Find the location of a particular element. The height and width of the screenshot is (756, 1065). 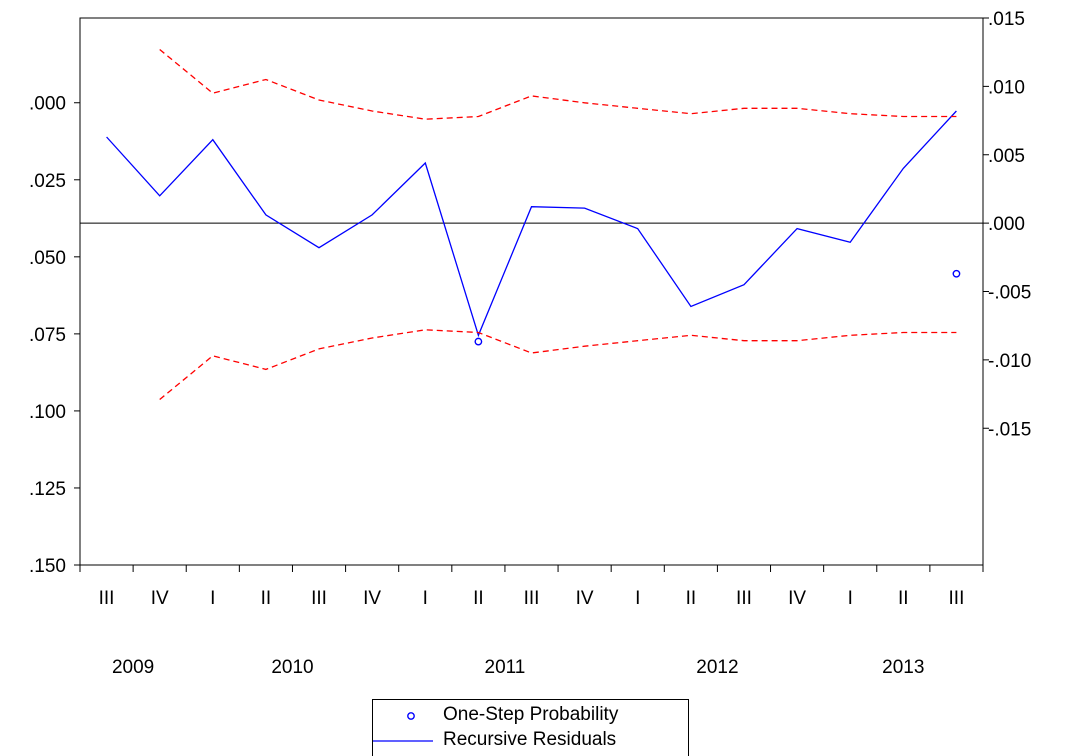

year-label: 2012 is located at coordinates (717, 667).